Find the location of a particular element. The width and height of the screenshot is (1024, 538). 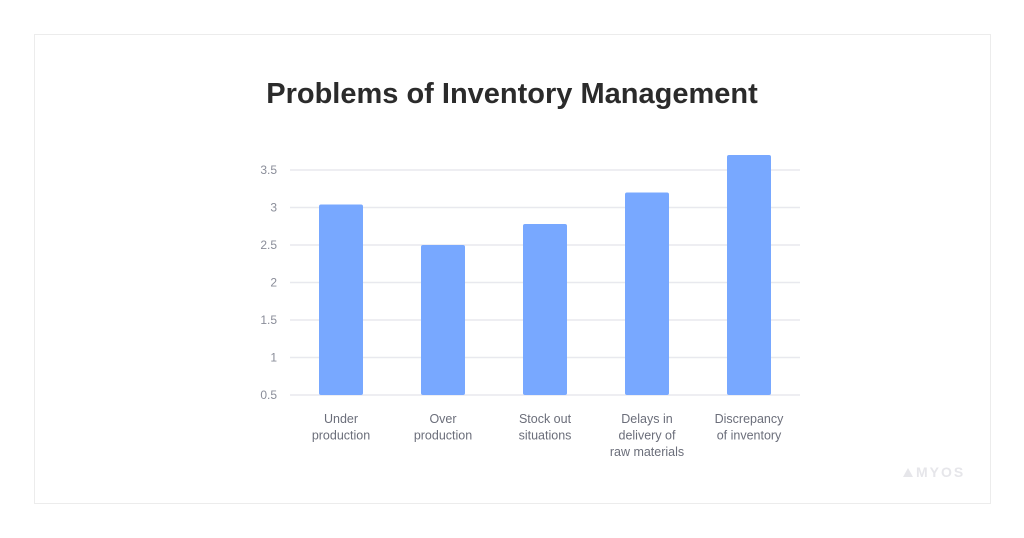

x-tick-label: raw materials is located at coordinates (647, 452).